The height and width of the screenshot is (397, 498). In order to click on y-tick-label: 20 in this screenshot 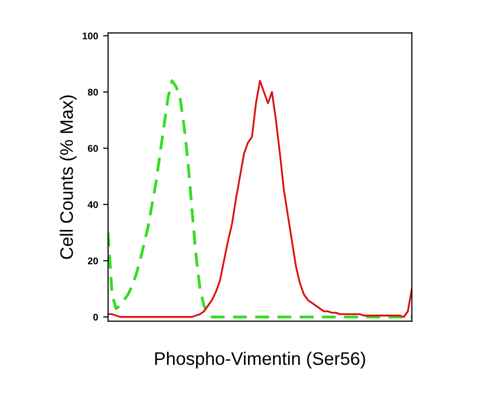, I will do `click(93, 260)`.